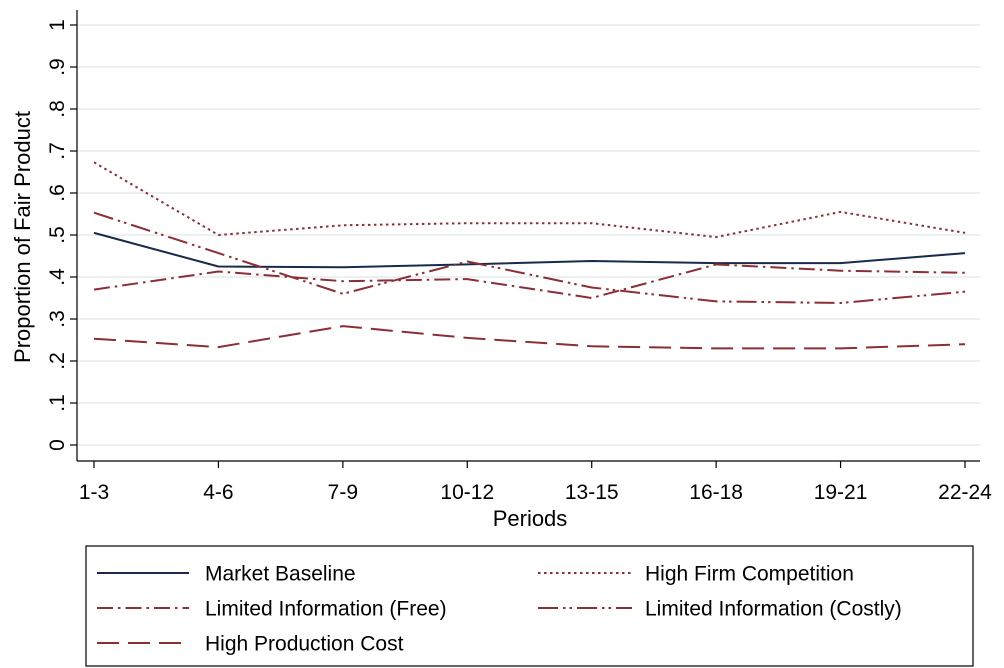  What do you see at coordinates (841, 492) in the screenshot?
I see `x-tick-label: 19-21` at bounding box center [841, 492].